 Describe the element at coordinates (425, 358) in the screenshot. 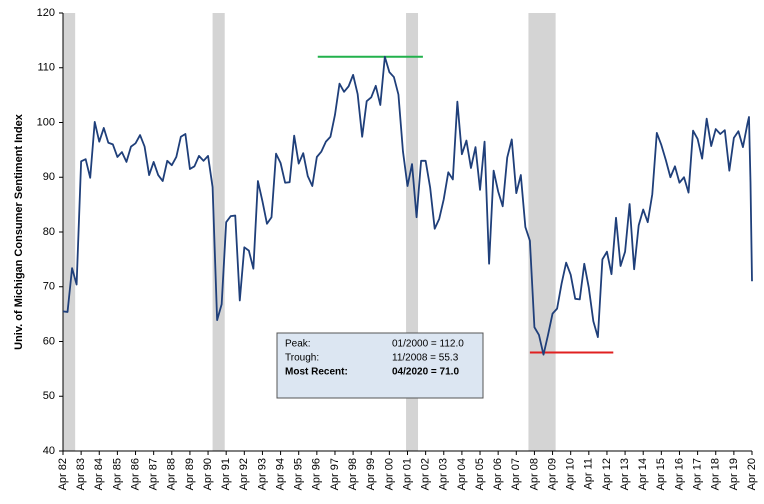

I see `annotation-value: 11/2008 = 55.3` at that location.